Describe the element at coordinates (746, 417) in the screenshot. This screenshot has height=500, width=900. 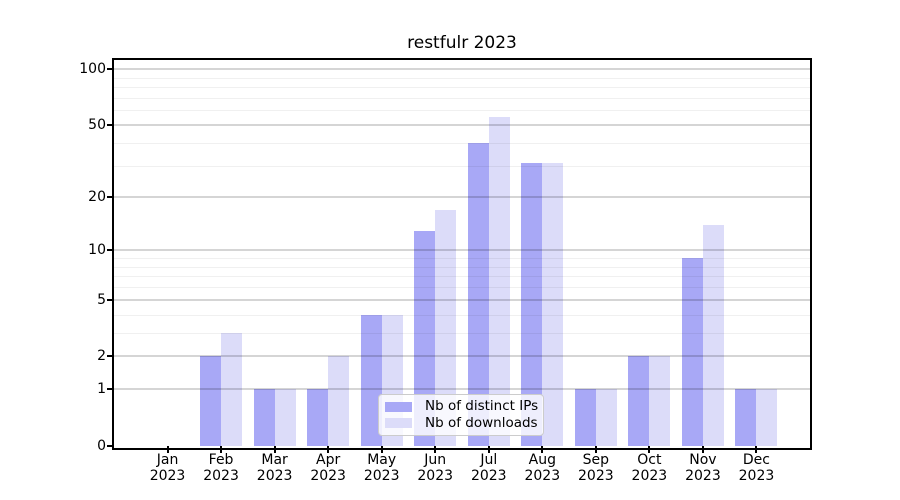
I see `bar-dec-2023-distinct-ips` at that location.